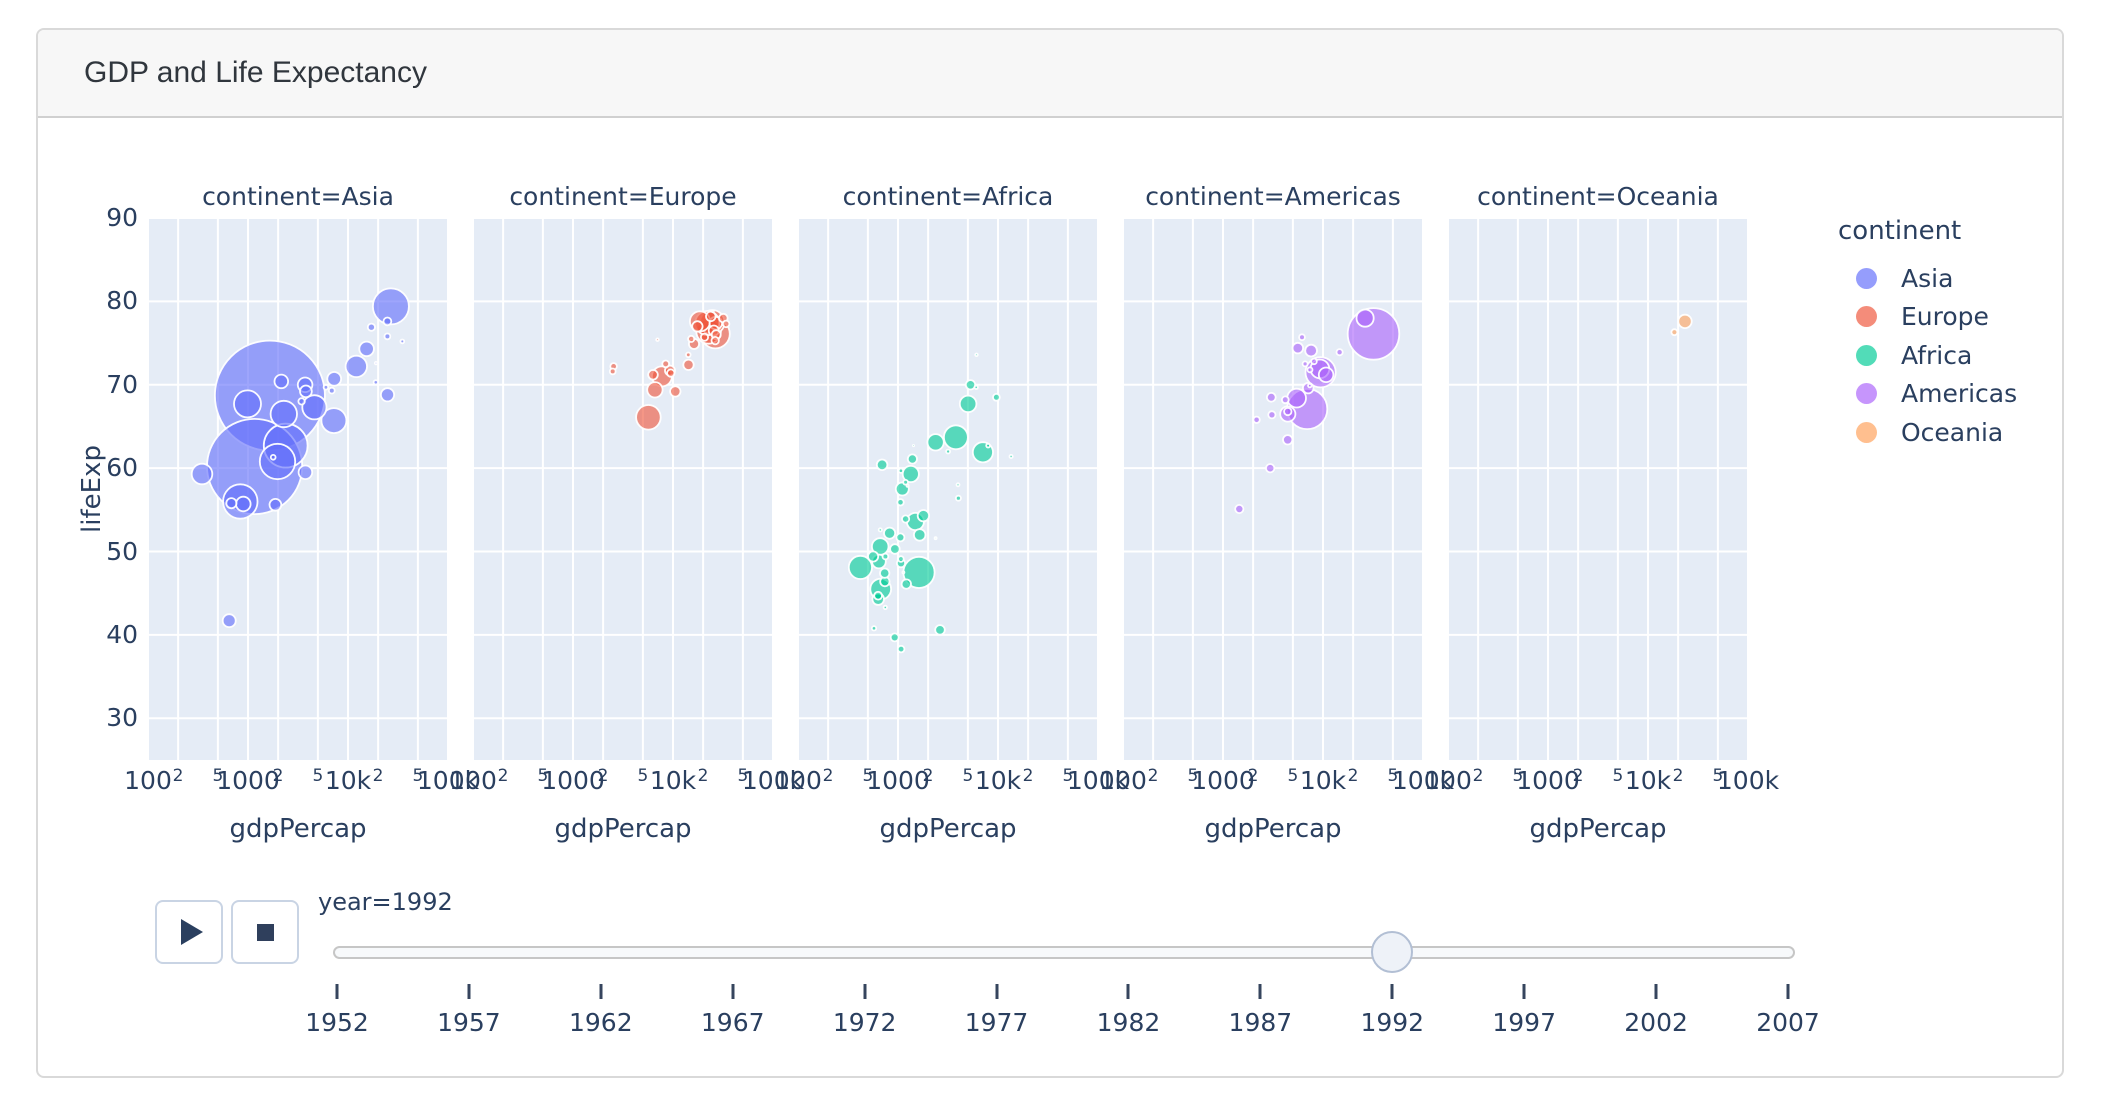 The height and width of the screenshot is (1106, 2102). I want to click on slider-year-label-1997: 1997, so click(1524, 1022).